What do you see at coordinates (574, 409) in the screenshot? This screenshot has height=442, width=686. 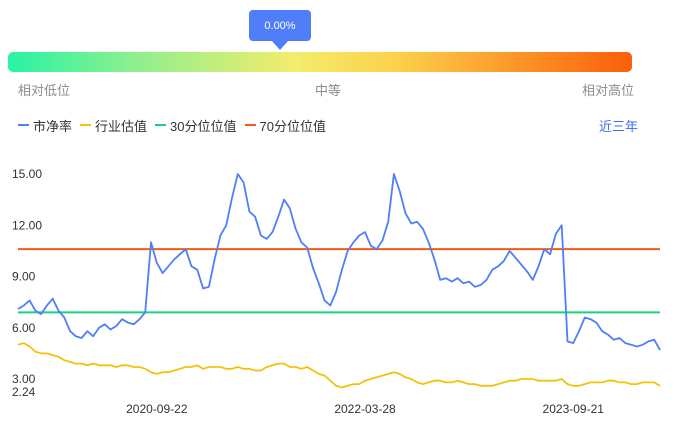 I see `x-tick-label: 2023-09-21` at bounding box center [574, 409].